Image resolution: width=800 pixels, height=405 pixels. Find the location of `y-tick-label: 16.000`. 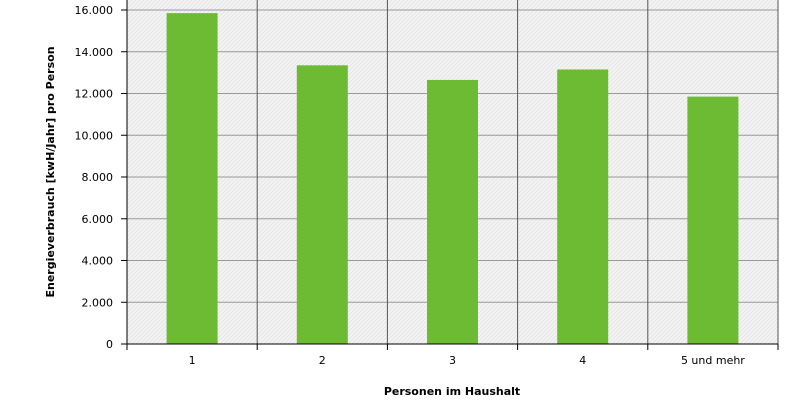

y-tick-label: 16.000 is located at coordinates (94, 10).